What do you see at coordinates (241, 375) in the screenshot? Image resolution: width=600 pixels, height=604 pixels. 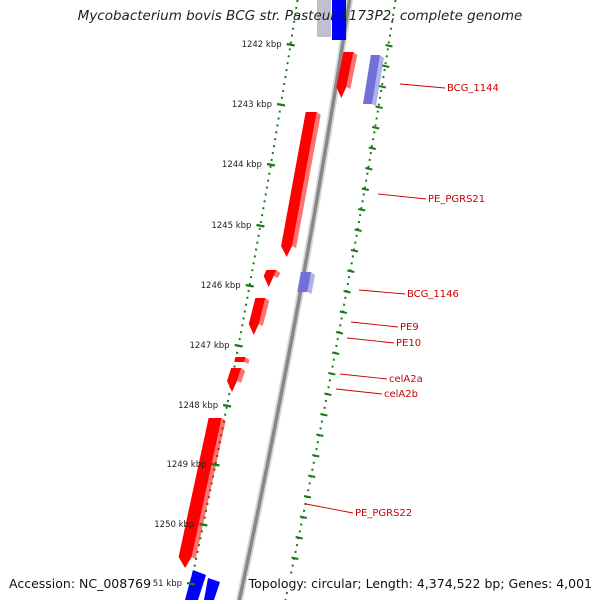 I see `gene-arrow-cela2b-shade` at bounding box center [241, 375].